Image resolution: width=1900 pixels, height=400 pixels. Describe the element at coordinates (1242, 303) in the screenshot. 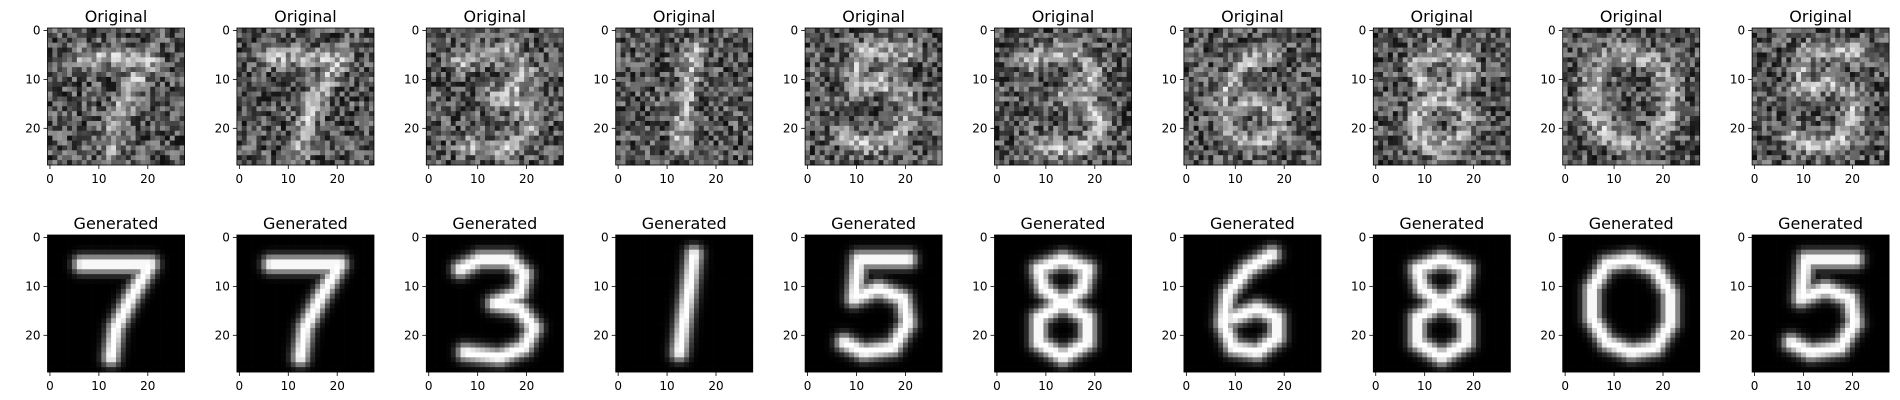

I see `generated-panel-7: Generated 0 10 20 0 10 20` at that location.